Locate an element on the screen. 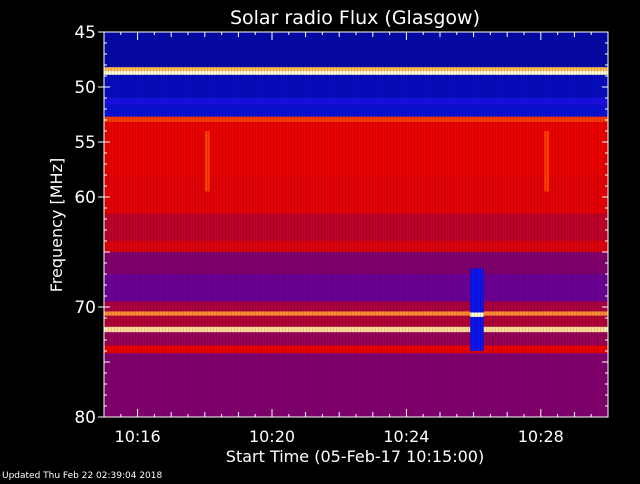 The width and height of the screenshot is (640, 484). chart-title: Solar radio Flux (Glasgow) is located at coordinates (355, 18).